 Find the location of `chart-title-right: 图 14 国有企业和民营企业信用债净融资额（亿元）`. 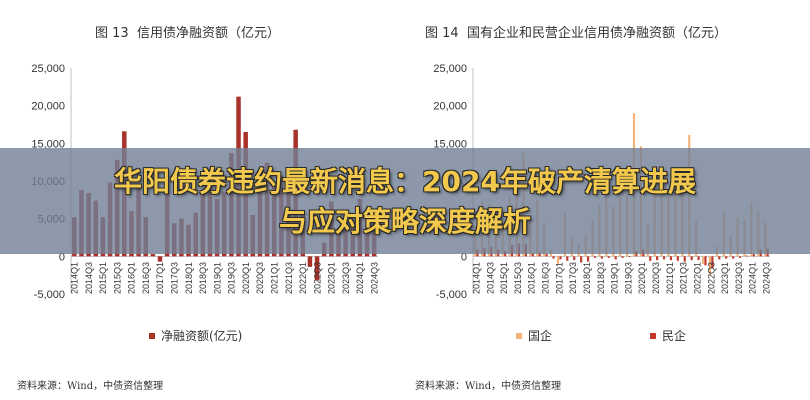

chart-title-right: 图 14 国有企业和民营企业信用债净融资额（亿元） is located at coordinates (576, 31).